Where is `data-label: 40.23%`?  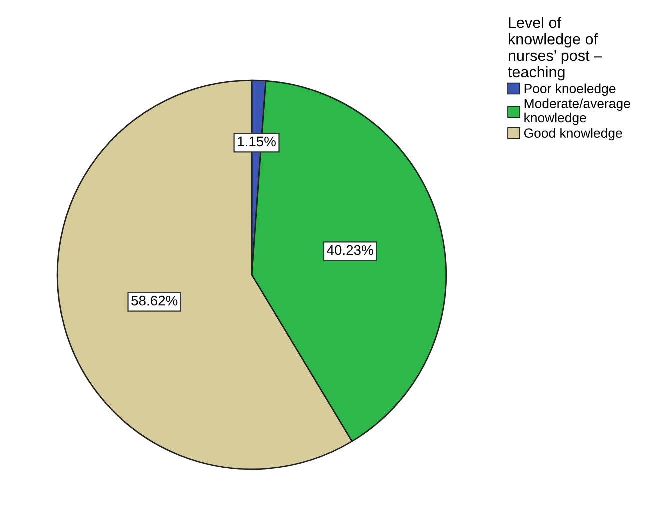 data-label: 40.23% is located at coordinates (350, 250).